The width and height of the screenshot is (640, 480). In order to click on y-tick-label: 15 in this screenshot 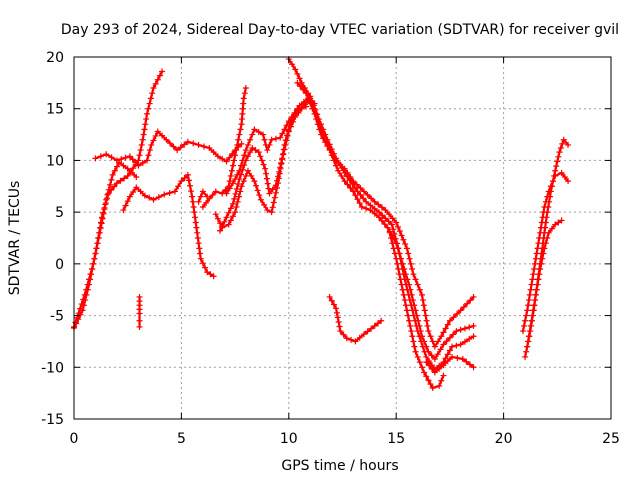, I will do `click(55, 110)`.